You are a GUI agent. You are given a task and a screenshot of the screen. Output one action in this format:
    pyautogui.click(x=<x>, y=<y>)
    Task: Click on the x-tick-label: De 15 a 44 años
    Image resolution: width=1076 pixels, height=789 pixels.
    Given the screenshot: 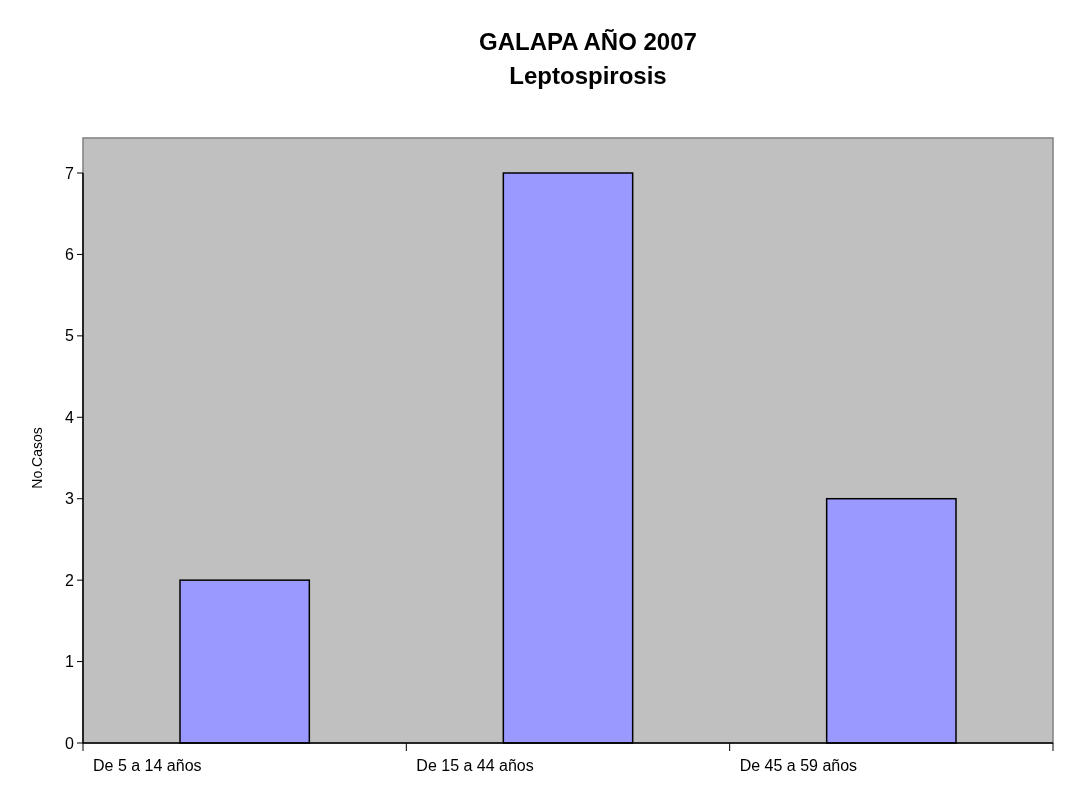 What is the action you would take?
    pyautogui.click(x=475, y=765)
    